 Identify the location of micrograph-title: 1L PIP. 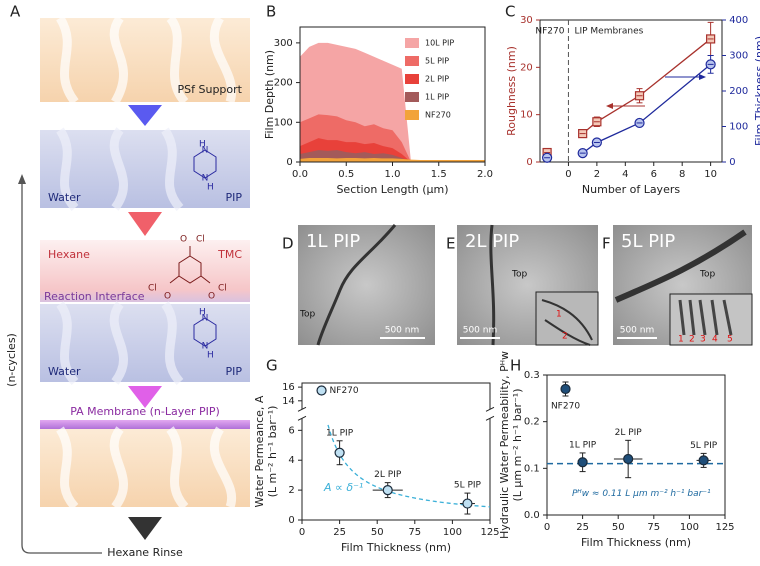
(333, 241).